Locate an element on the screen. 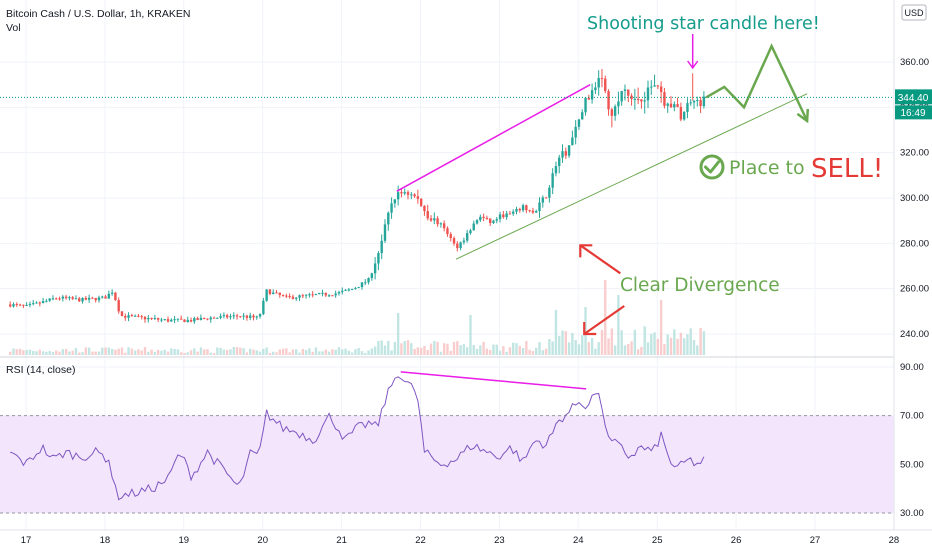  volume-label: Vol is located at coordinates (13, 28).